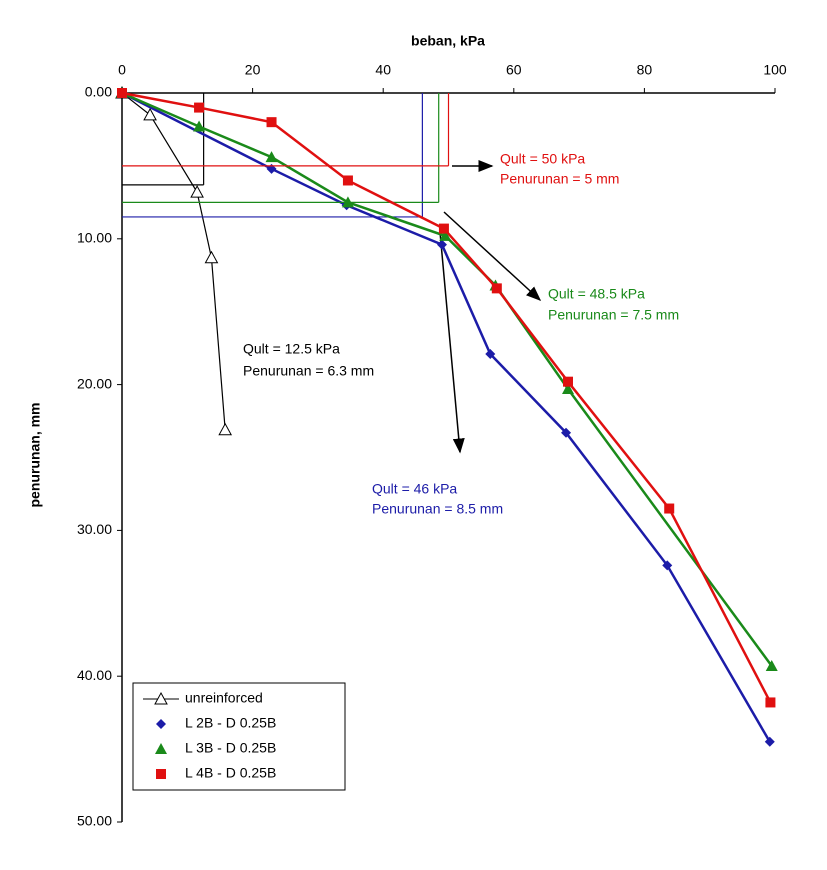 This screenshot has height=870, width=827. What do you see at coordinates (230, 748) in the screenshot?
I see `legend-label: L 3B - D 0.25B` at bounding box center [230, 748].